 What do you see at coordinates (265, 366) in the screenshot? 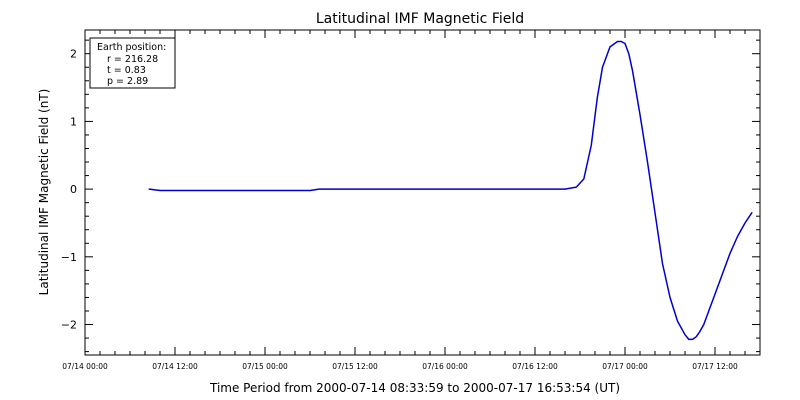
I see `x-tick-label: 07/15 00:00` at bounding box center [265, 366].